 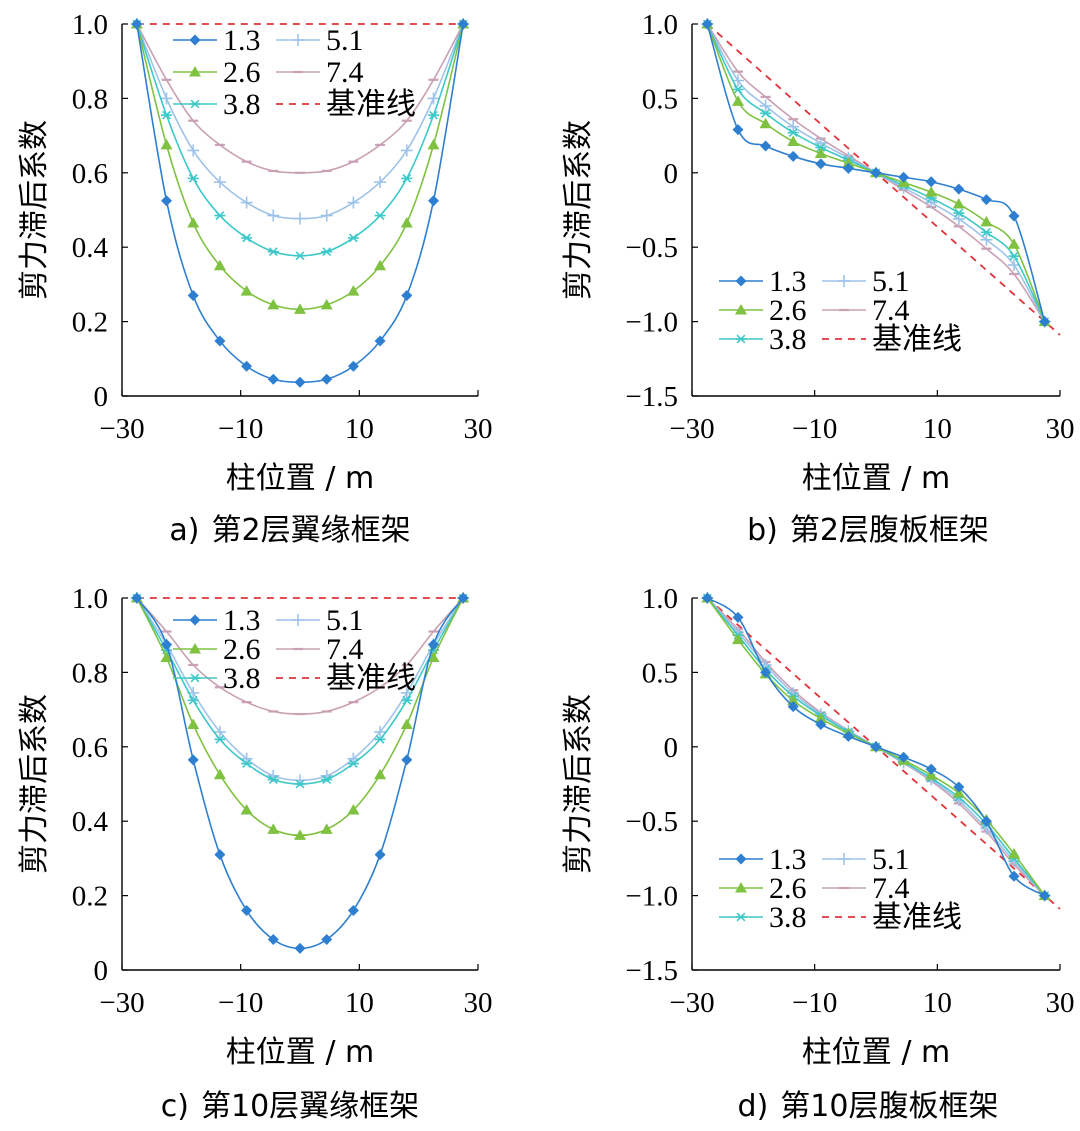 What do you see at coordinates (671, 174) in the screenshot?
I see `y-tick-label: 0` at bounding box center [671, 174].